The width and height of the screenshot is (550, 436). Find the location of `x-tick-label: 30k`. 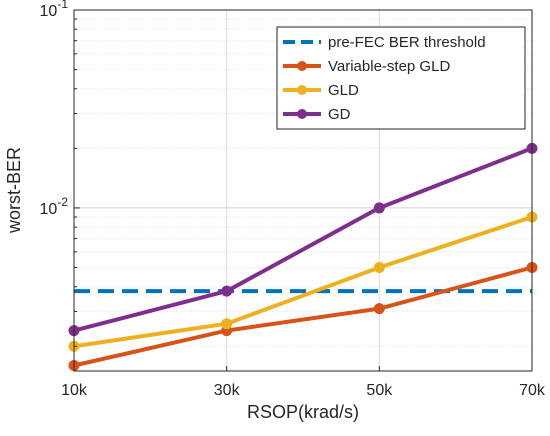

x-tick-label: 30k is located at coordinates (227, 390).